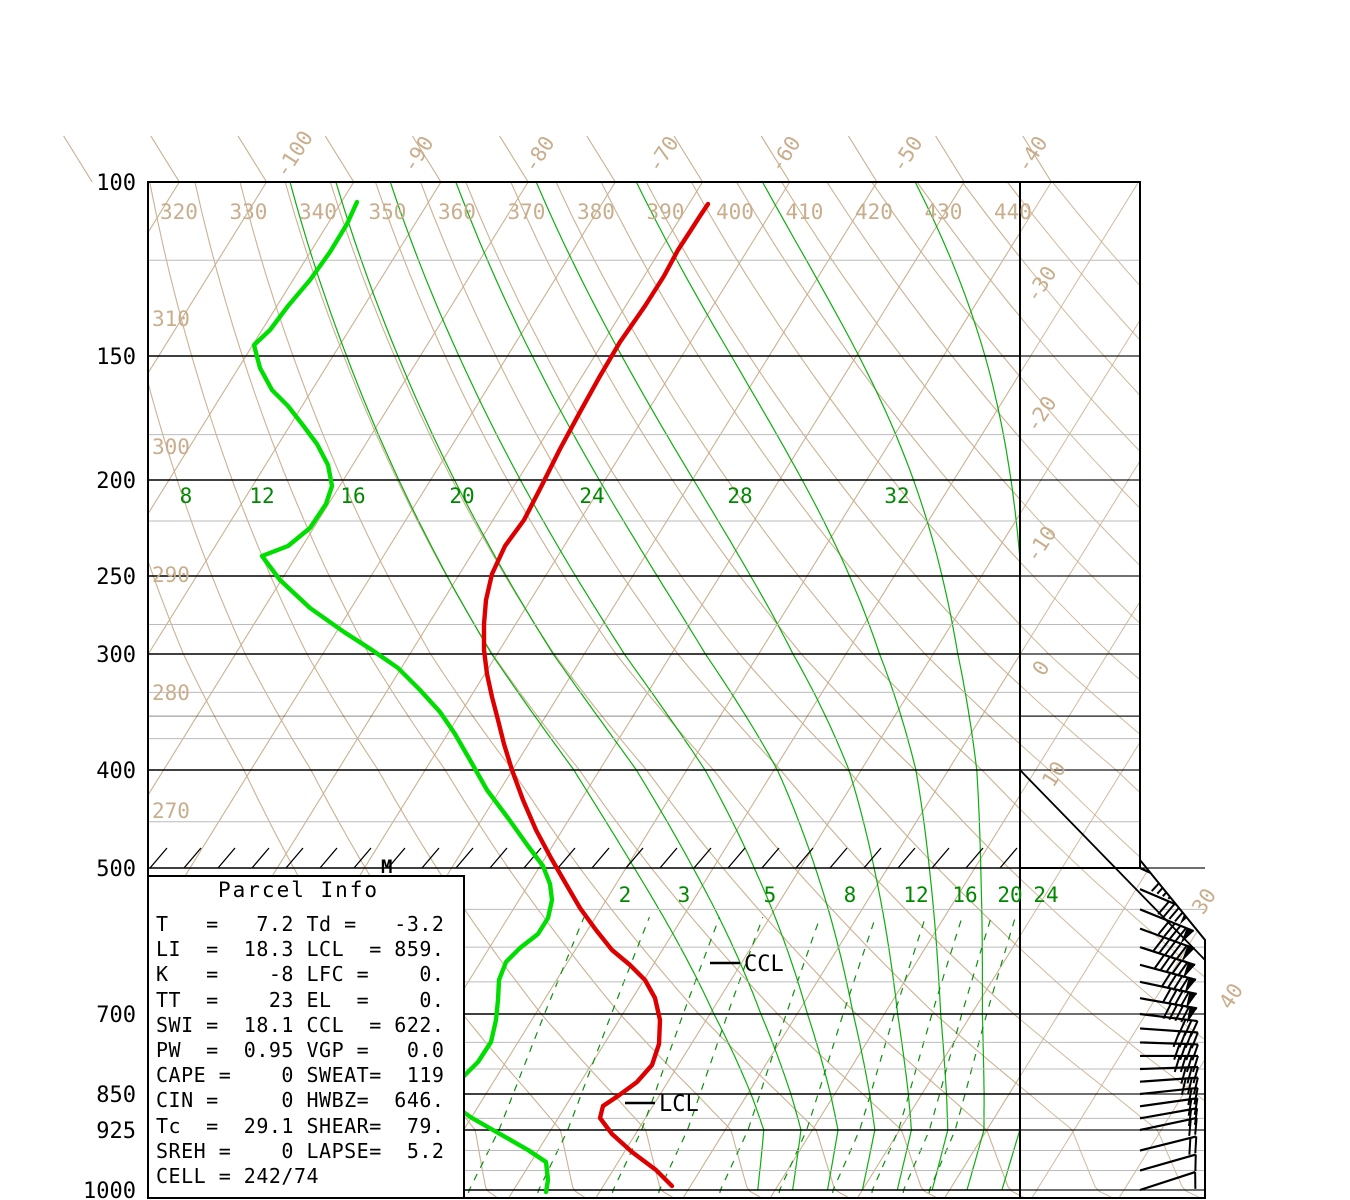  I want to click on svg-text: 440, so click(1013, 212).